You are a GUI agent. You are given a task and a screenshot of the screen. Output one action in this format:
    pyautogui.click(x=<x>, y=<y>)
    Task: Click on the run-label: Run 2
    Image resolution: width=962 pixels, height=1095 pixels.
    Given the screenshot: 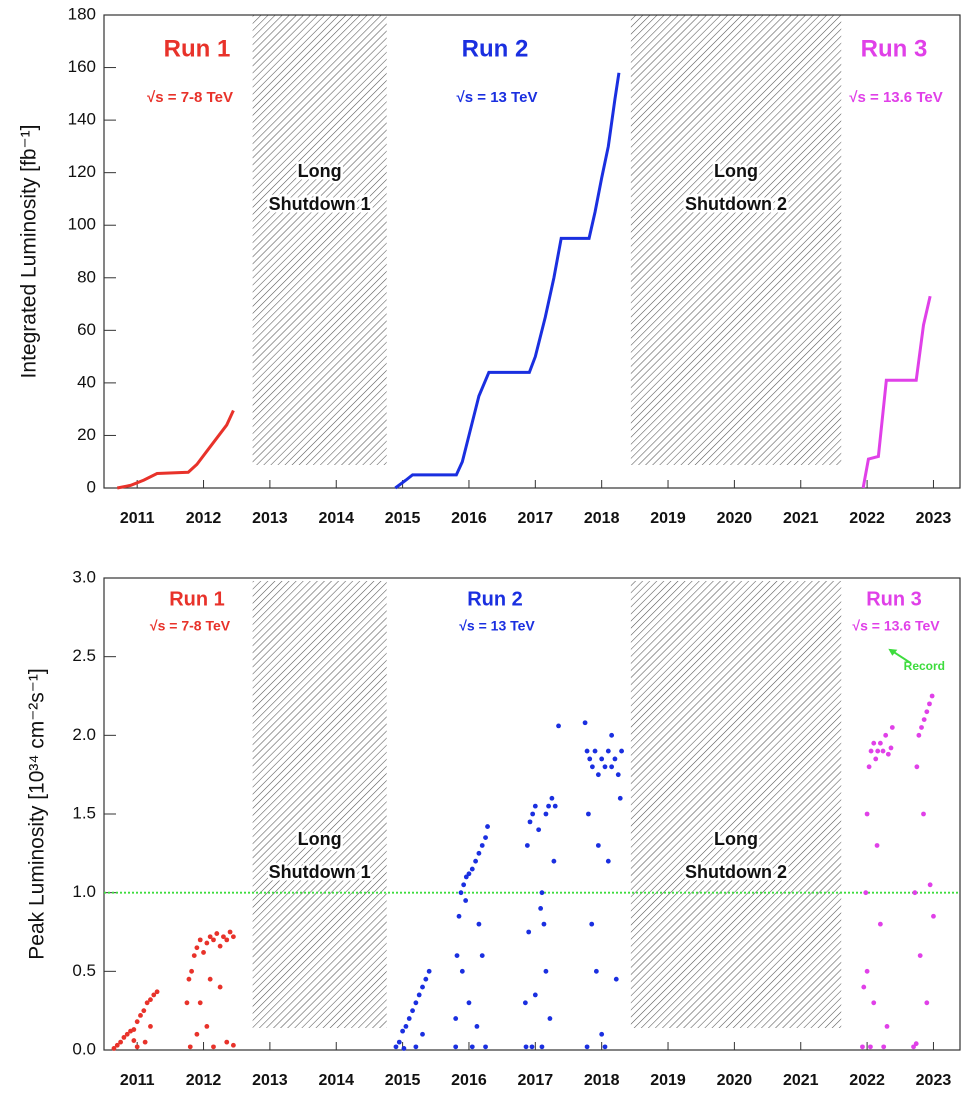 What is the action you would take?
    pyautogui.click(x=495, y=599)
    